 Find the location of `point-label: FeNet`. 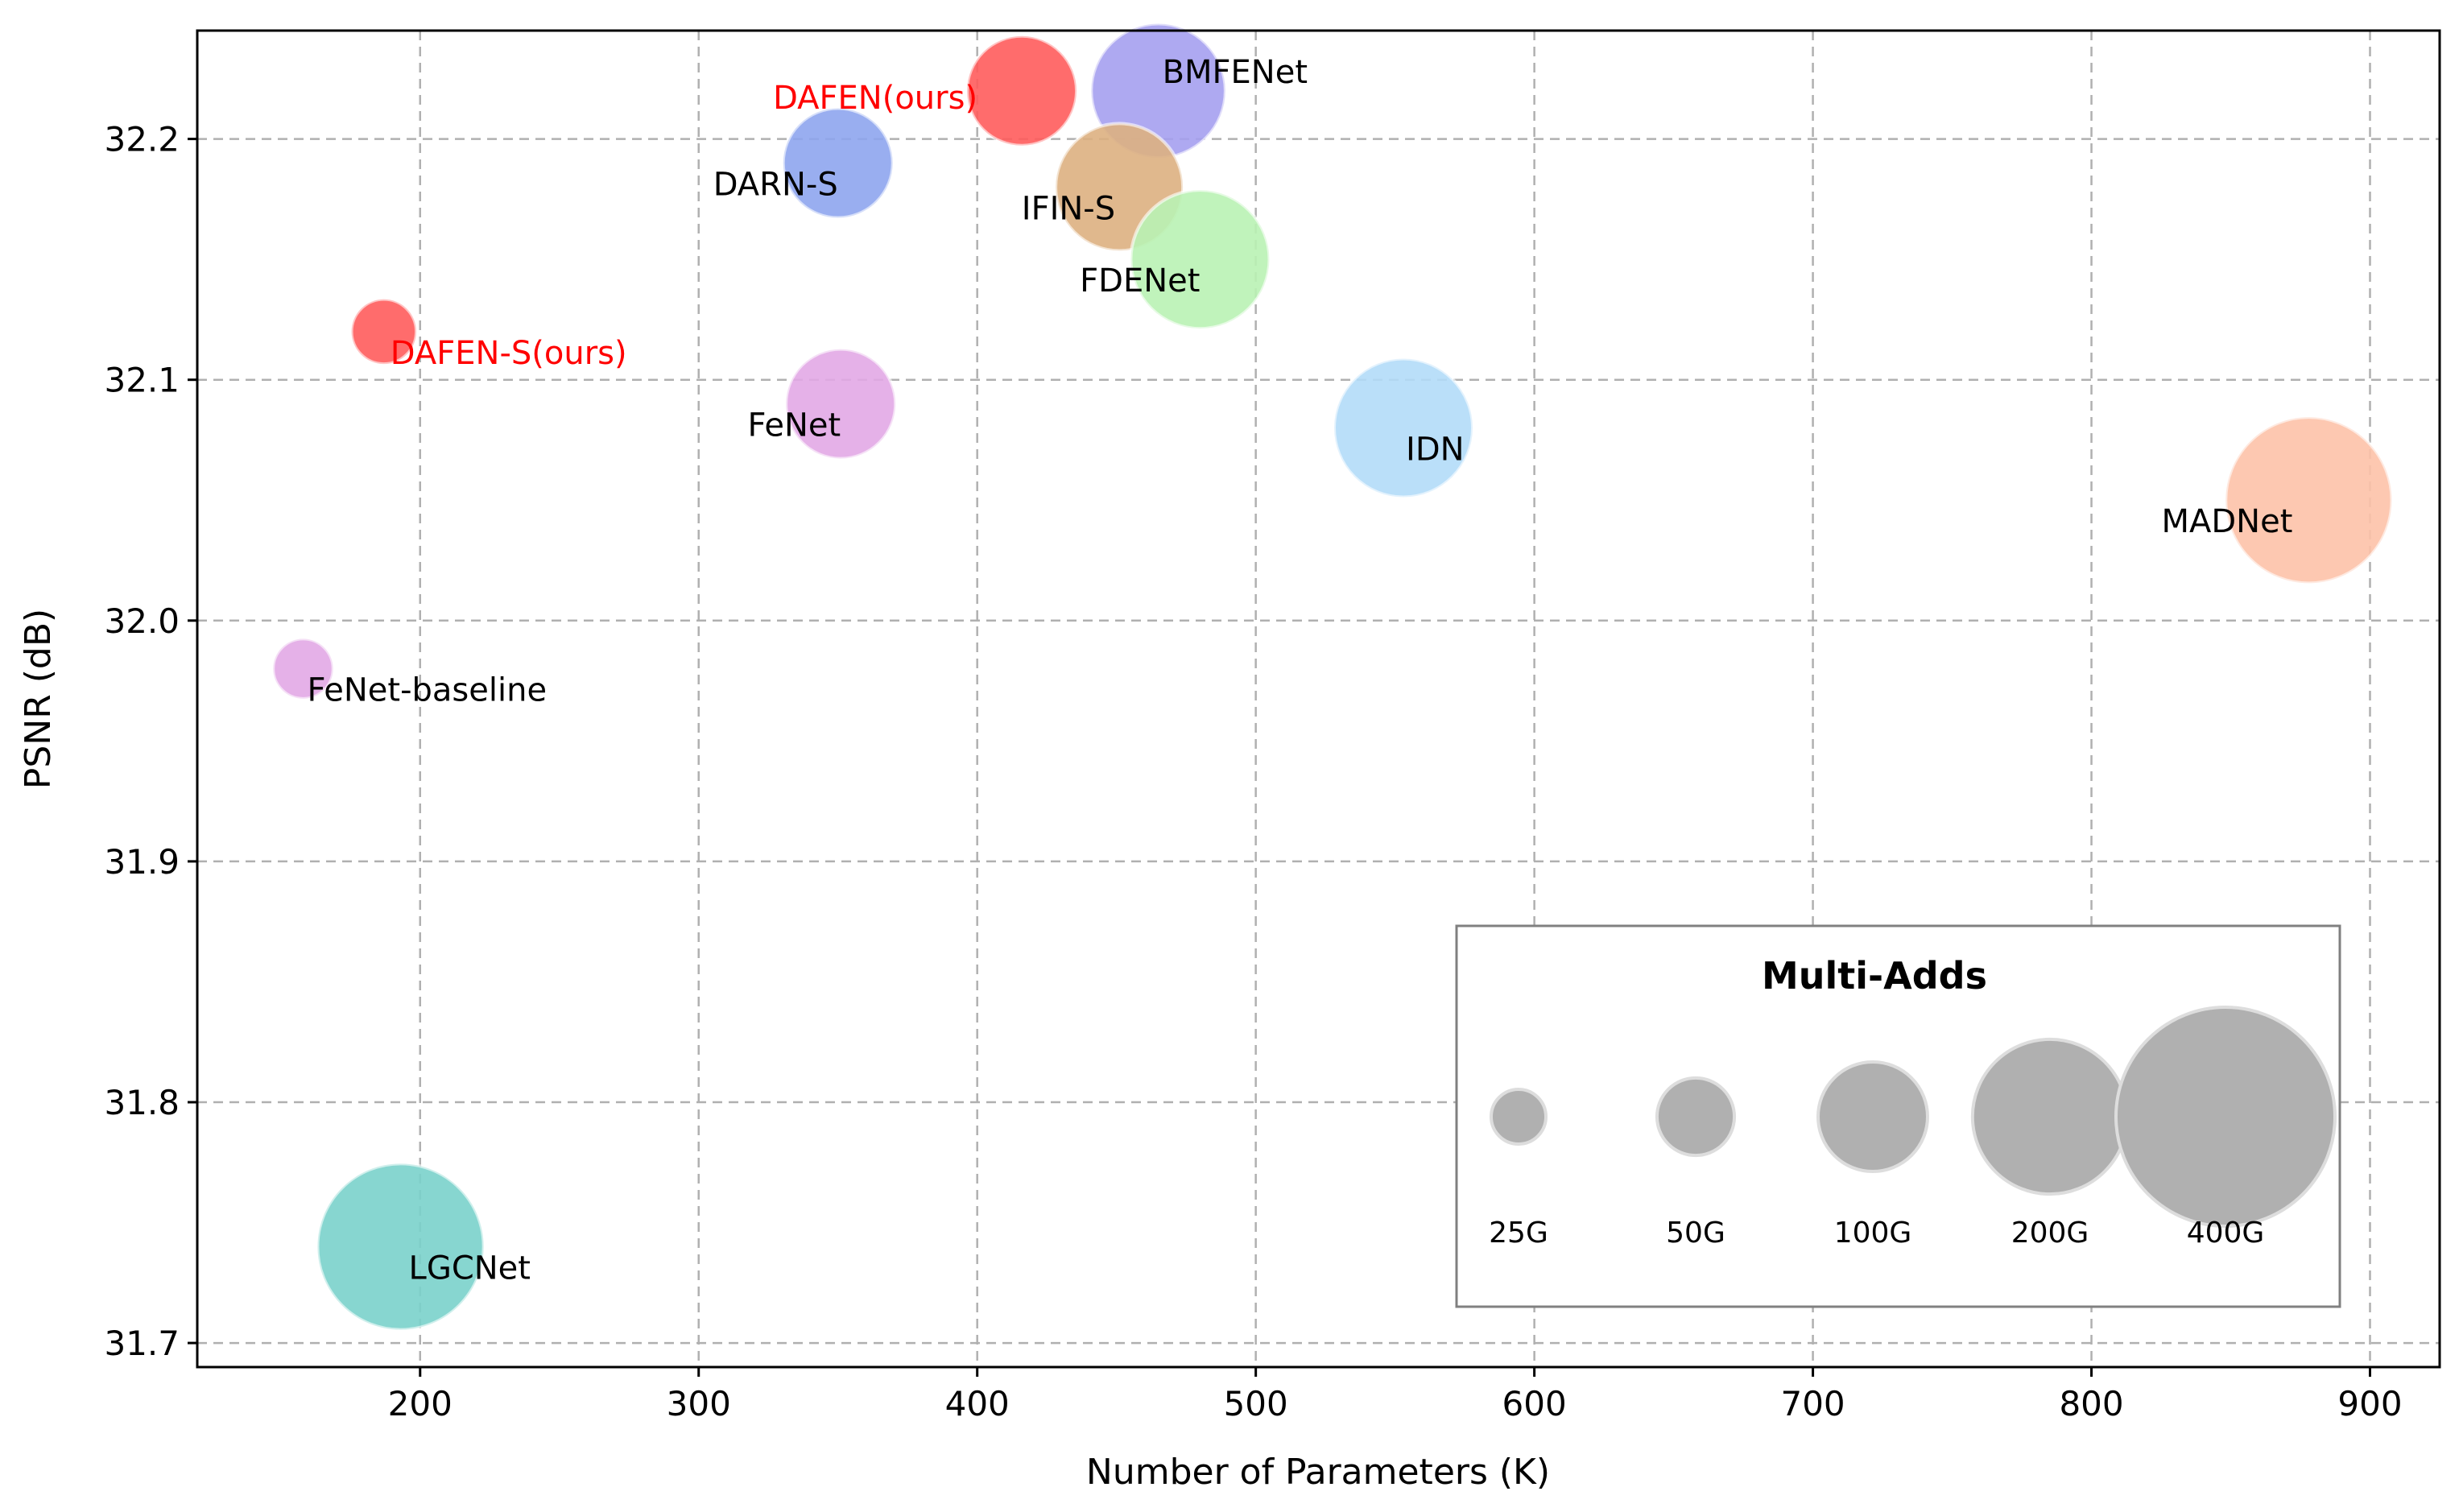

point-label: FeNet is located at coordinates (794, 426).